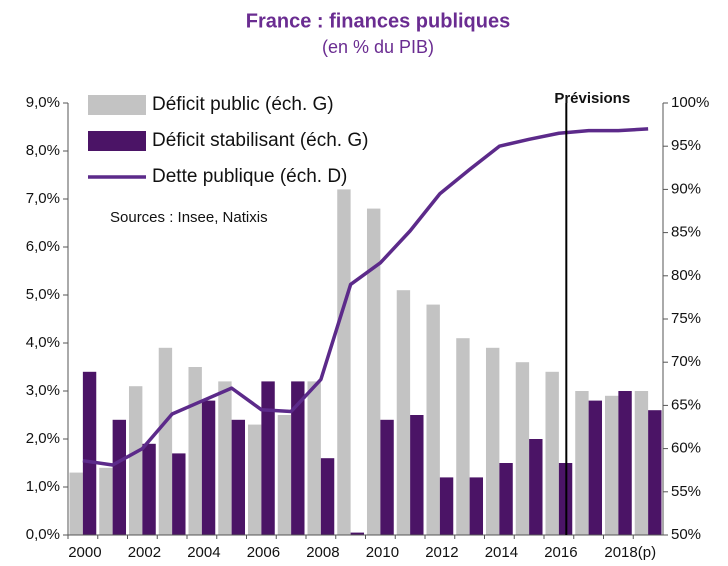 The width and height of the screenshot is (728, 566). I want to click on y-tick-label: 2,0%, so click(43, 438).